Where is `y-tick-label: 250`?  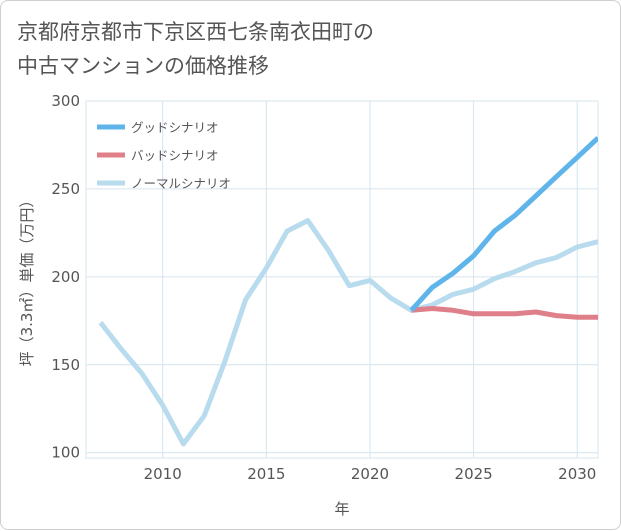 y-tick-label: 250 is located at coordinates (65, 189).